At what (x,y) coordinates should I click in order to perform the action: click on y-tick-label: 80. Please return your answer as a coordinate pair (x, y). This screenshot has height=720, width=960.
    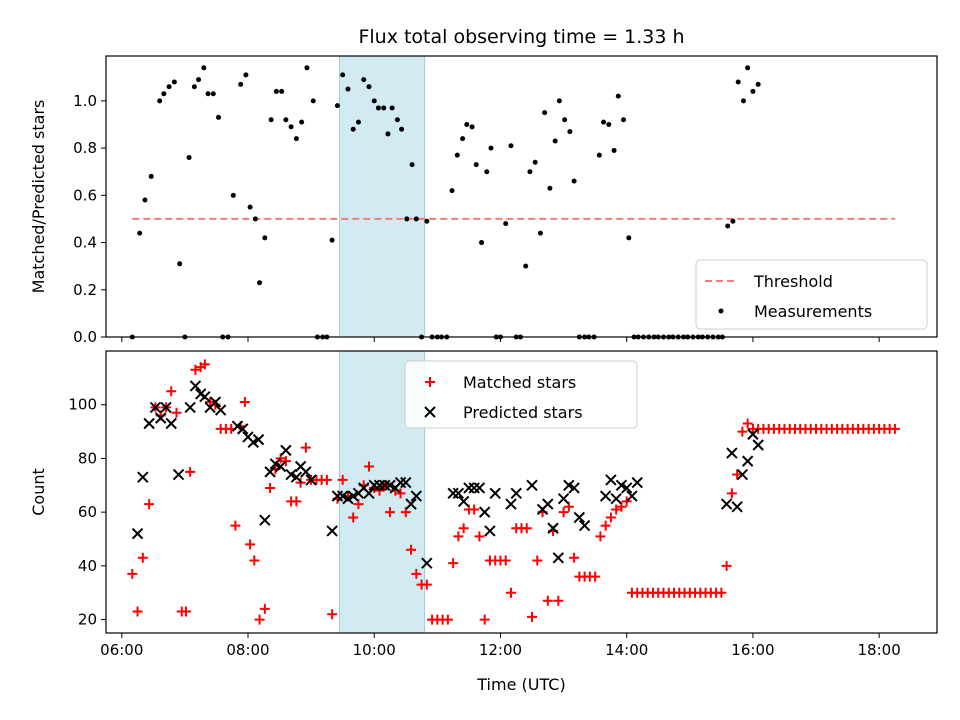
    Looking at the image, I should click on (87, 458).